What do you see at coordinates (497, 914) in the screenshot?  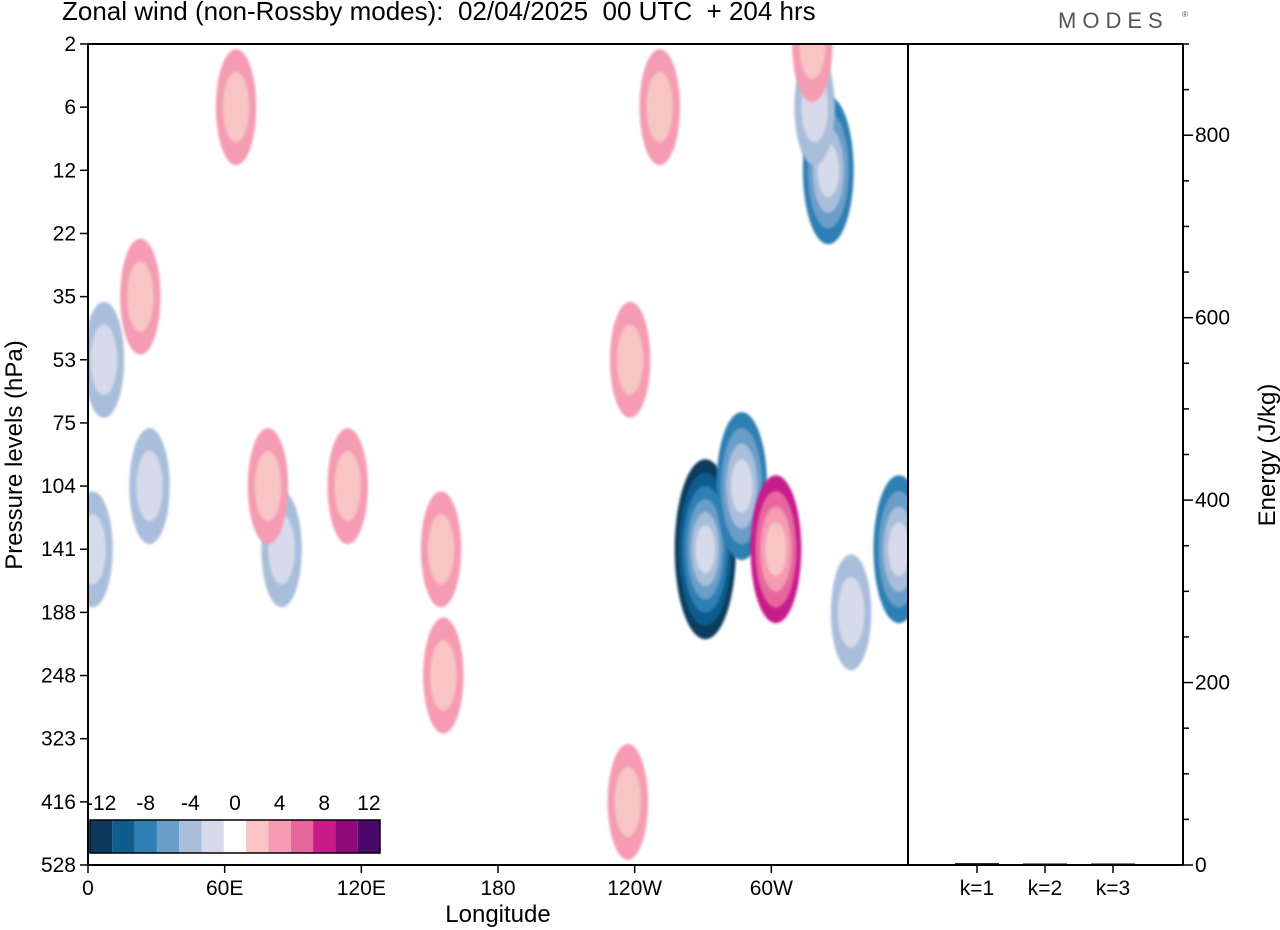 I see `x-axis-title: Longitude` at bounding box center [497, 914].